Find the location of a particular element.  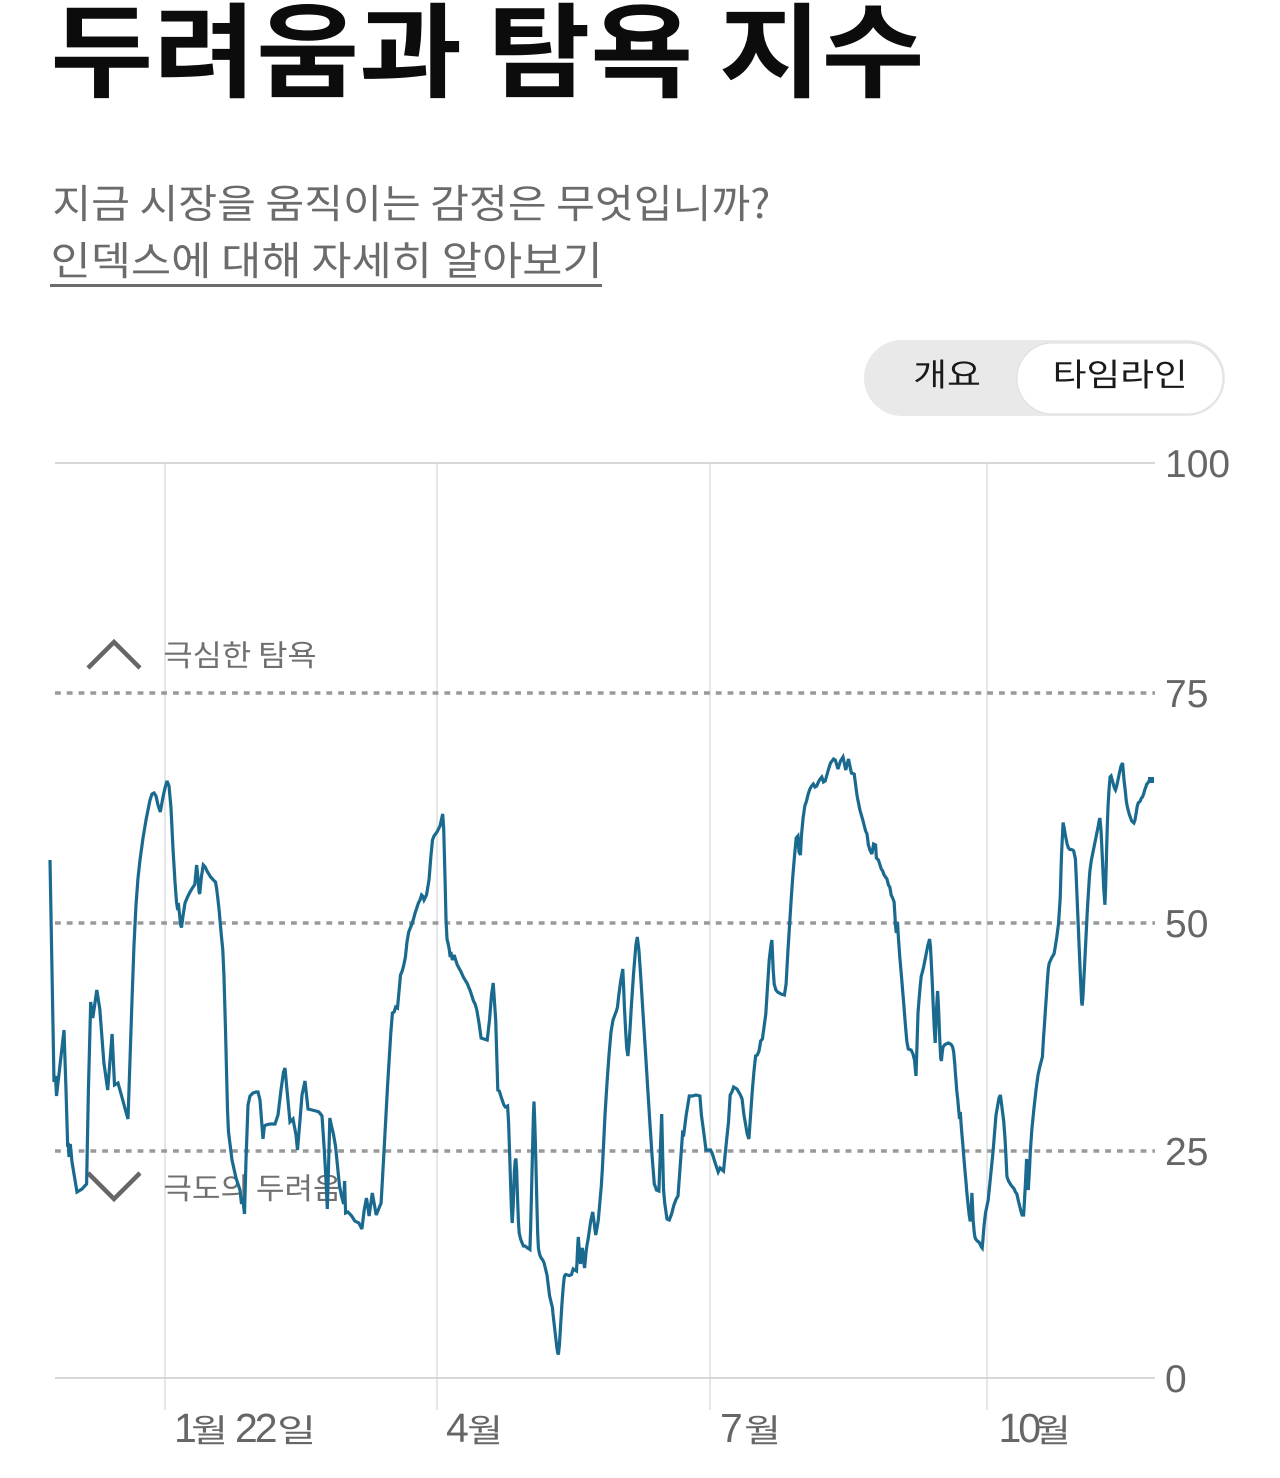

svg-text: 50 is located at coordinates (1186, 924).